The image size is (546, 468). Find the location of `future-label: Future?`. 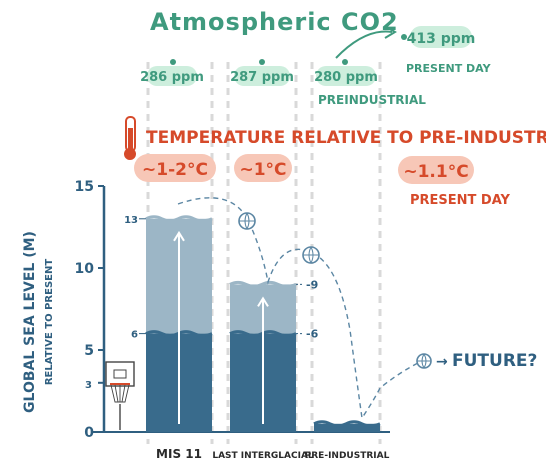

future-label: Future? is located at coordinates (494, 361).